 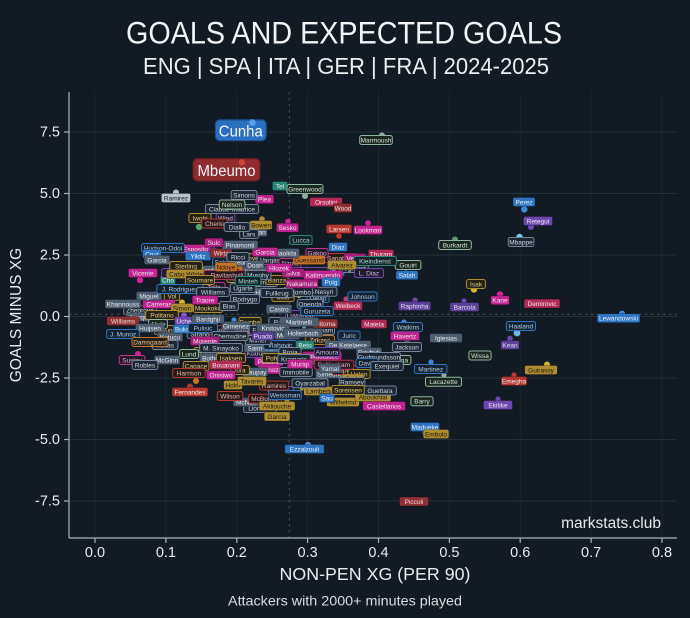 What do you see at coordinates (258, 340) in the screenshot?
I see `svg-text: Milner` at bounding box center [258, 340].